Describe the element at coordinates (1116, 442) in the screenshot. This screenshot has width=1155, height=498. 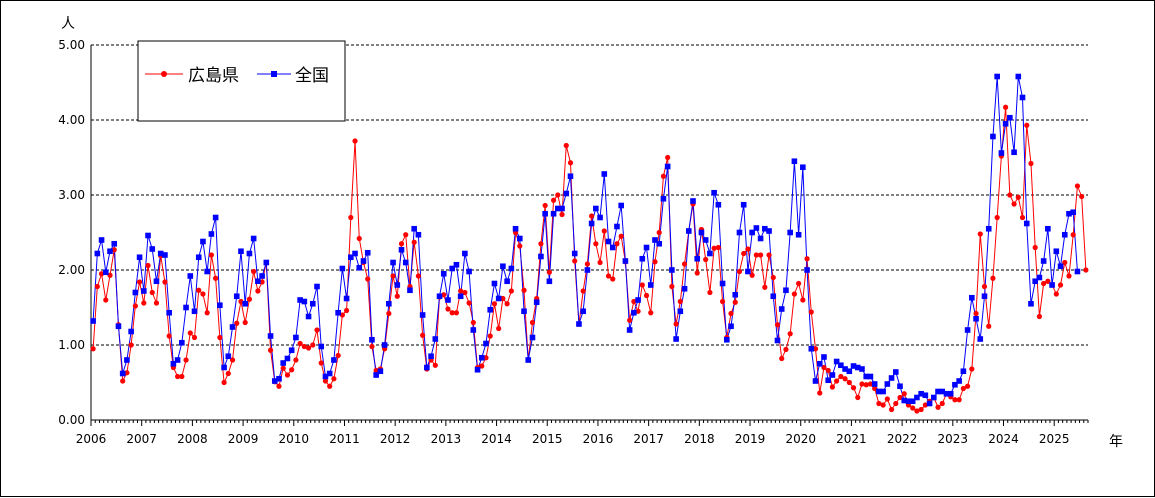
I see `x-axis-unit-label: 年` at that location.